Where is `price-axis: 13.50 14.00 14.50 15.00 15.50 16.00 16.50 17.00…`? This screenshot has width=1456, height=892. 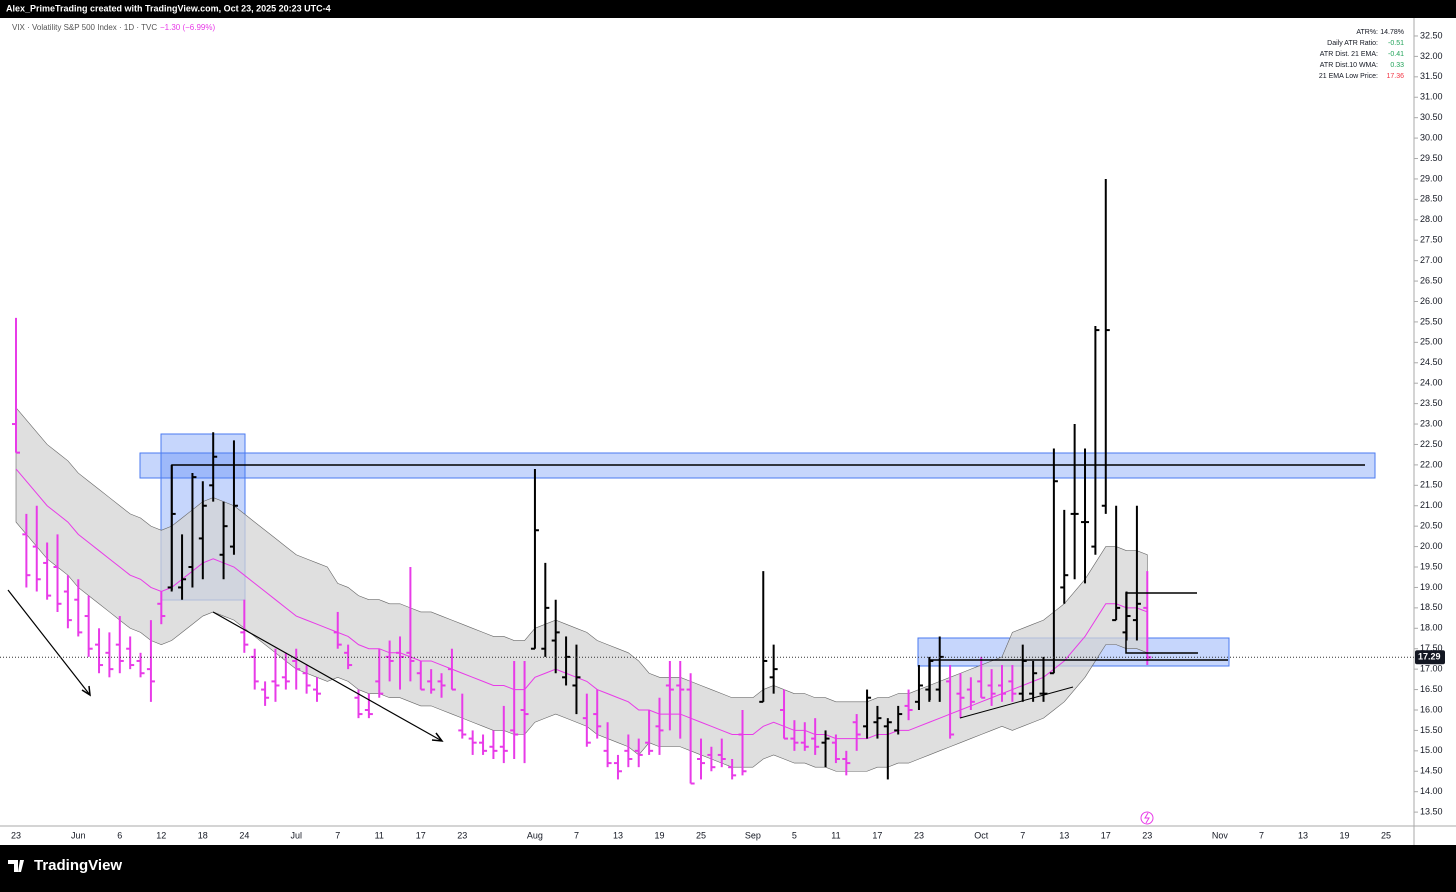 price-axis: 13.50 14.00 14.50 15.00 15.50 16.00 16.50 17.00… is located at coordinates (1428, 423).